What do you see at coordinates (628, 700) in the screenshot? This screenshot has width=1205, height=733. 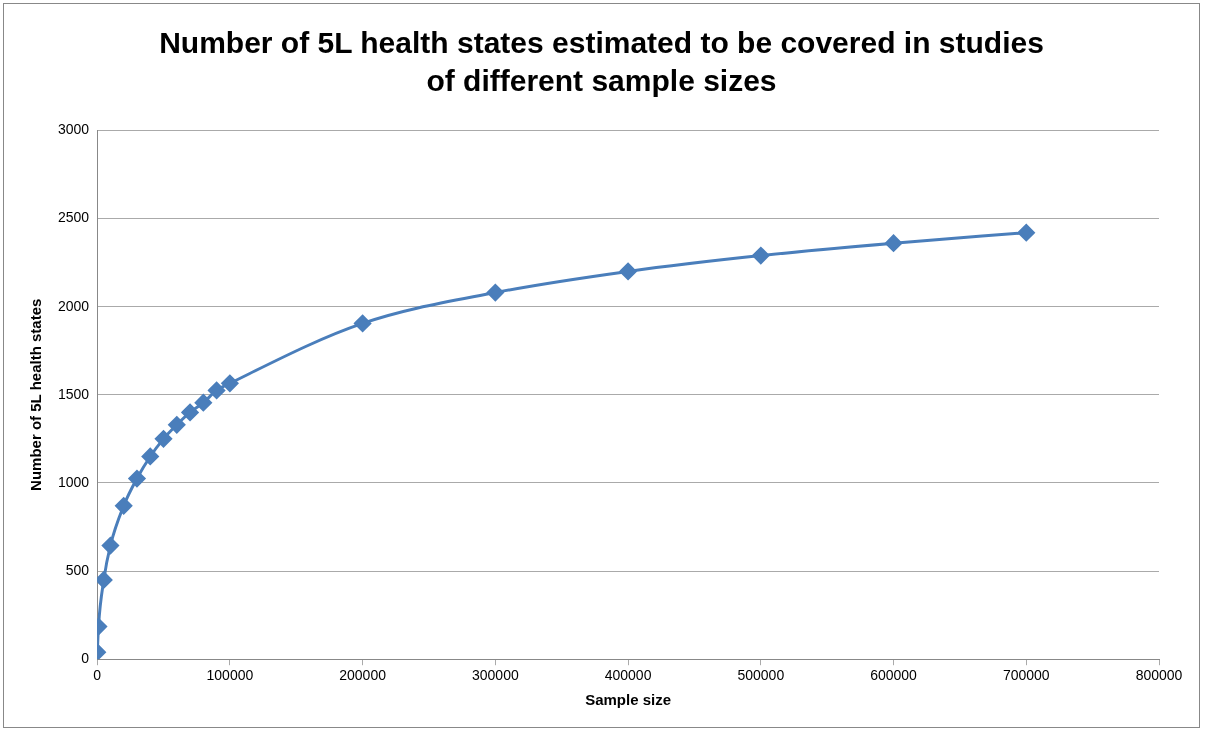 I see `x-axis-title: Sample size` at bounding box center [628, 700].